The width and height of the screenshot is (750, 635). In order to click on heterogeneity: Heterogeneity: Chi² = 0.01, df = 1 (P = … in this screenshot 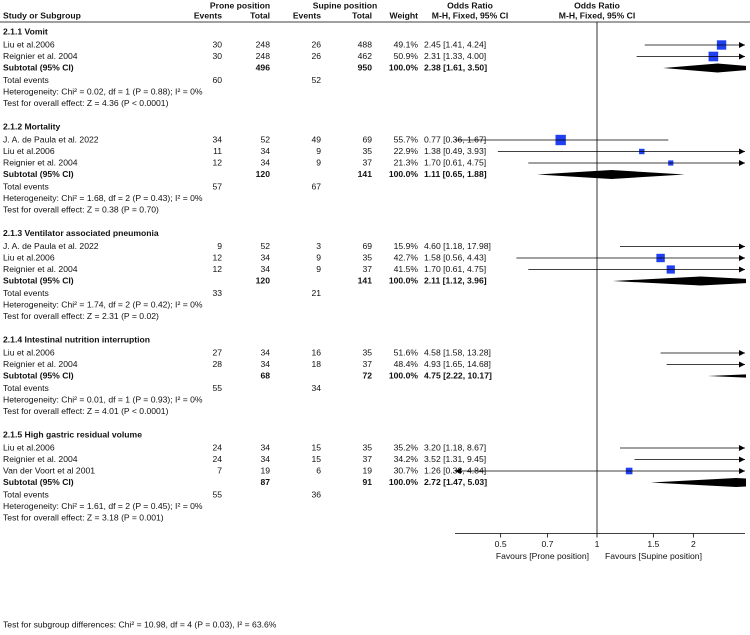, I will do `click(103, 399)`.